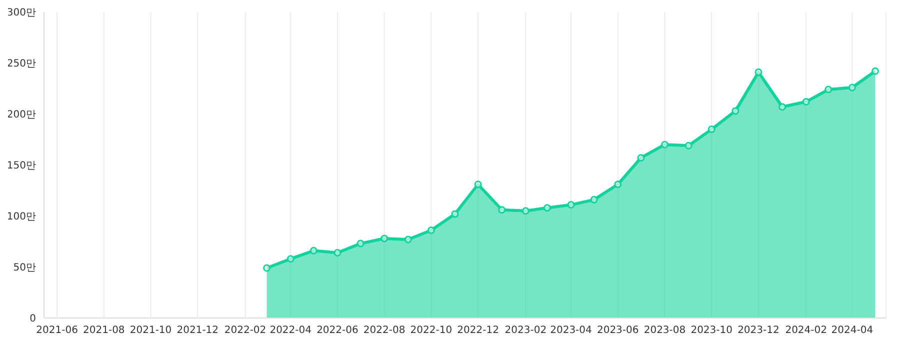  Describe the element at coordinates (711, 330) in the screenshot. I see `x-tick-label: 2023-10` at that location.